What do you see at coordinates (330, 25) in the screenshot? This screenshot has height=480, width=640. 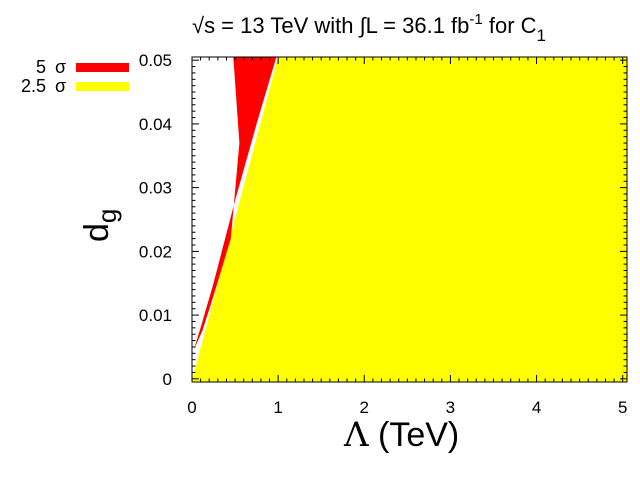 I see `chart-title-main: √s = 13 TeV with ∫L = 36.1 fb` at bounding box center [330, 25].